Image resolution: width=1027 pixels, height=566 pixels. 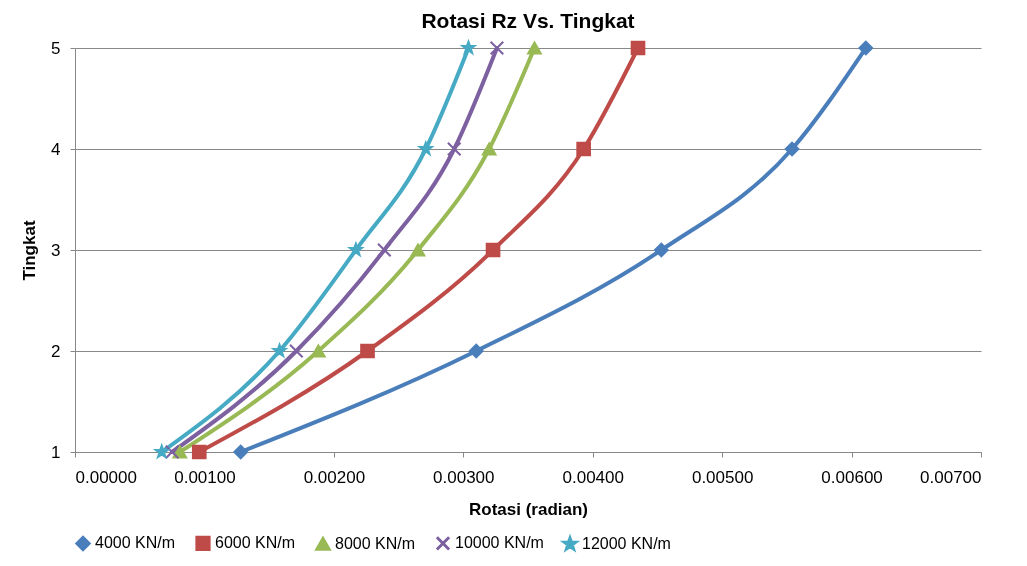 What do you see at coordinates (255, 543) in the screenshot?
I see `legend-label: 6000 KN/m` at bounding box center [255, 543].